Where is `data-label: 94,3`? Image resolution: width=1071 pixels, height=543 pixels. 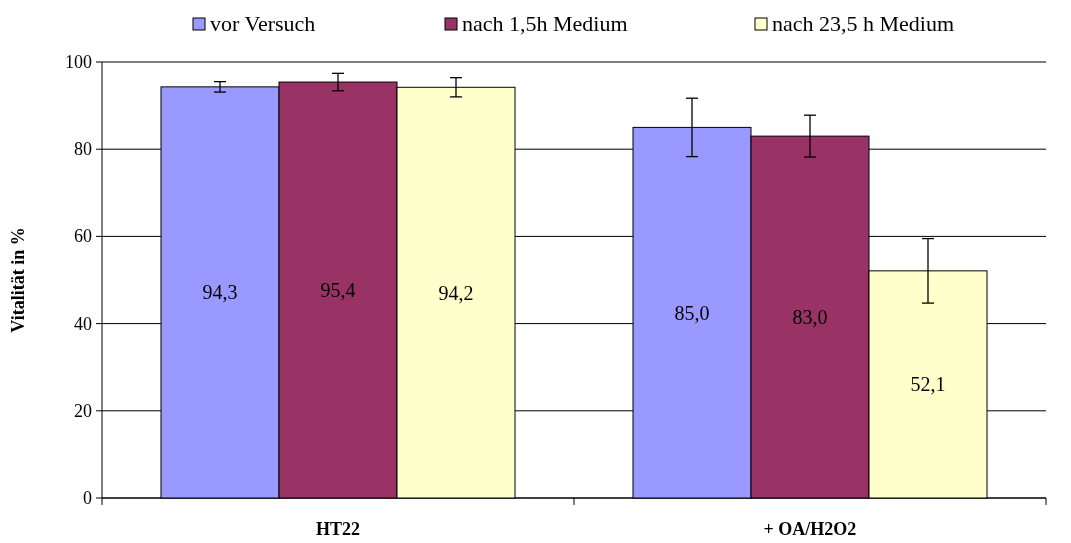
data-label: 94,3 is located at coordinates (220, 292).